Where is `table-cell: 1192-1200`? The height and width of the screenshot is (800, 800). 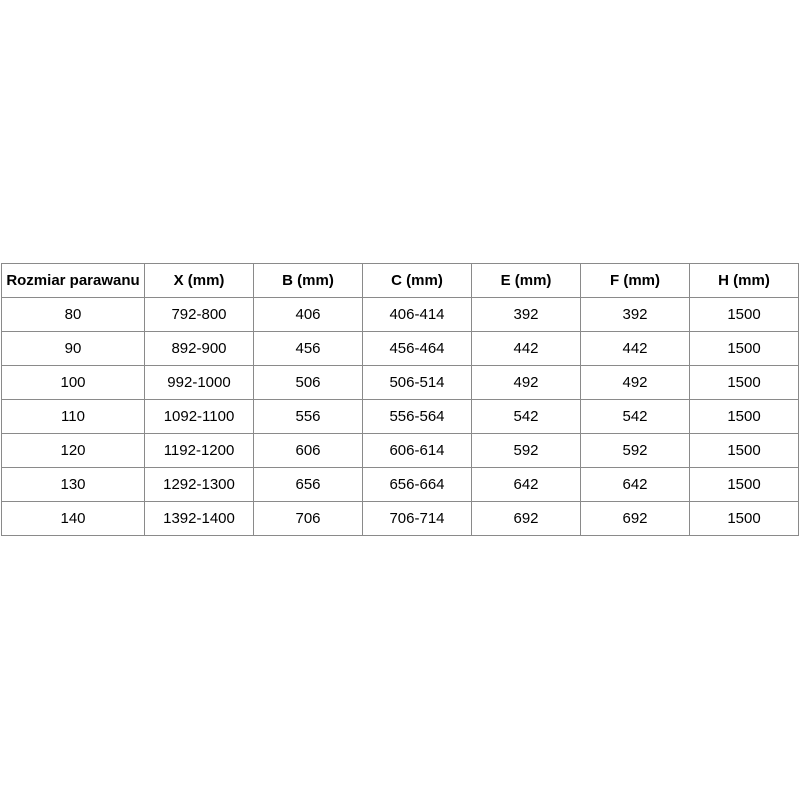 table-cell: 1192-1200 is located at coordinates (199, 450).